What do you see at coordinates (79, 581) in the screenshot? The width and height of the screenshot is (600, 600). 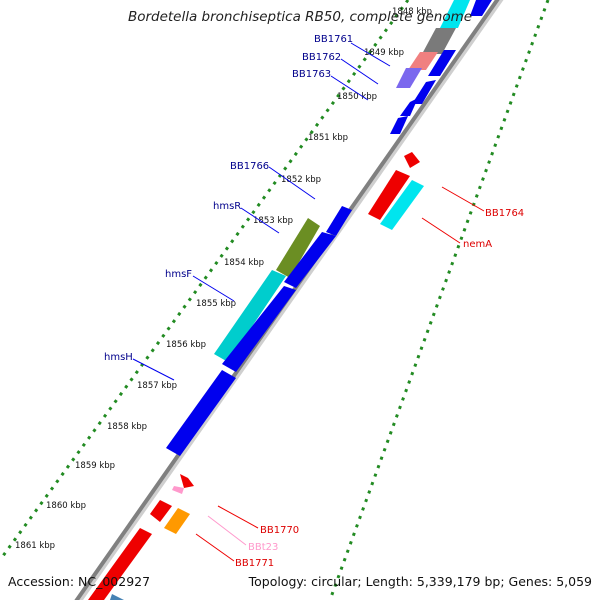 I see `accession-text: Accession: NC_002927` at bounding box center [79, 581].